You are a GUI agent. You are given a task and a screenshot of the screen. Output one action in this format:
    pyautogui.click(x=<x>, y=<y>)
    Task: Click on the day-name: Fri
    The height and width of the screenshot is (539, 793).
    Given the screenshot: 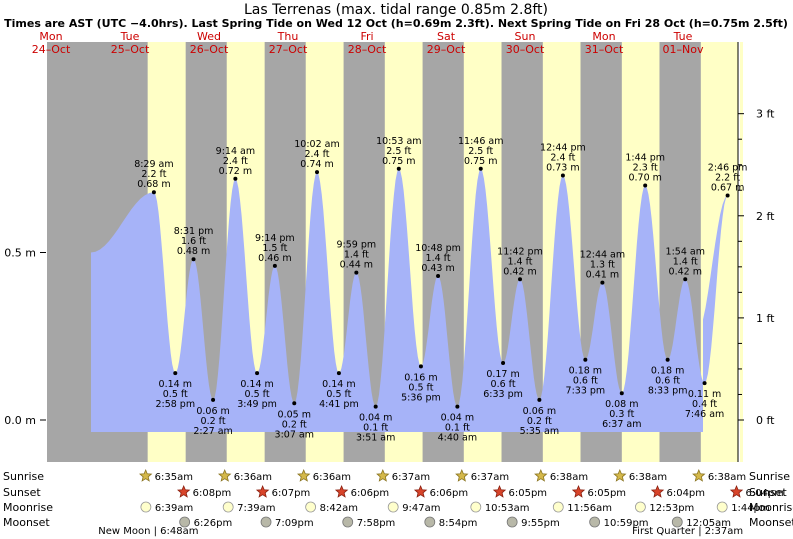 What is the action you would take?
    pyautogui.click(x=366, y=36)
    